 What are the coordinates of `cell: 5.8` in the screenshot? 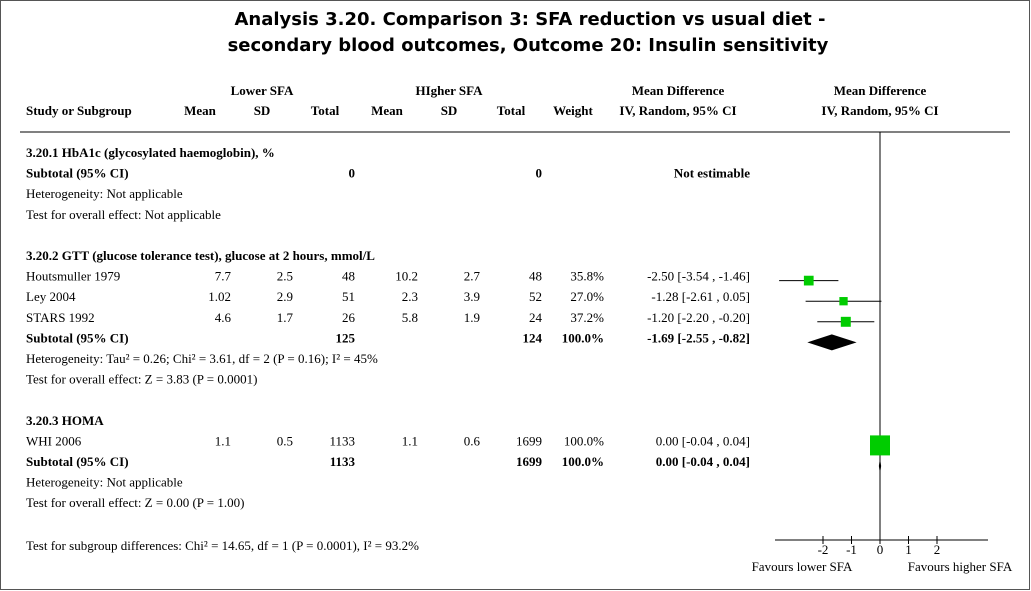 It's located at (410, 317).